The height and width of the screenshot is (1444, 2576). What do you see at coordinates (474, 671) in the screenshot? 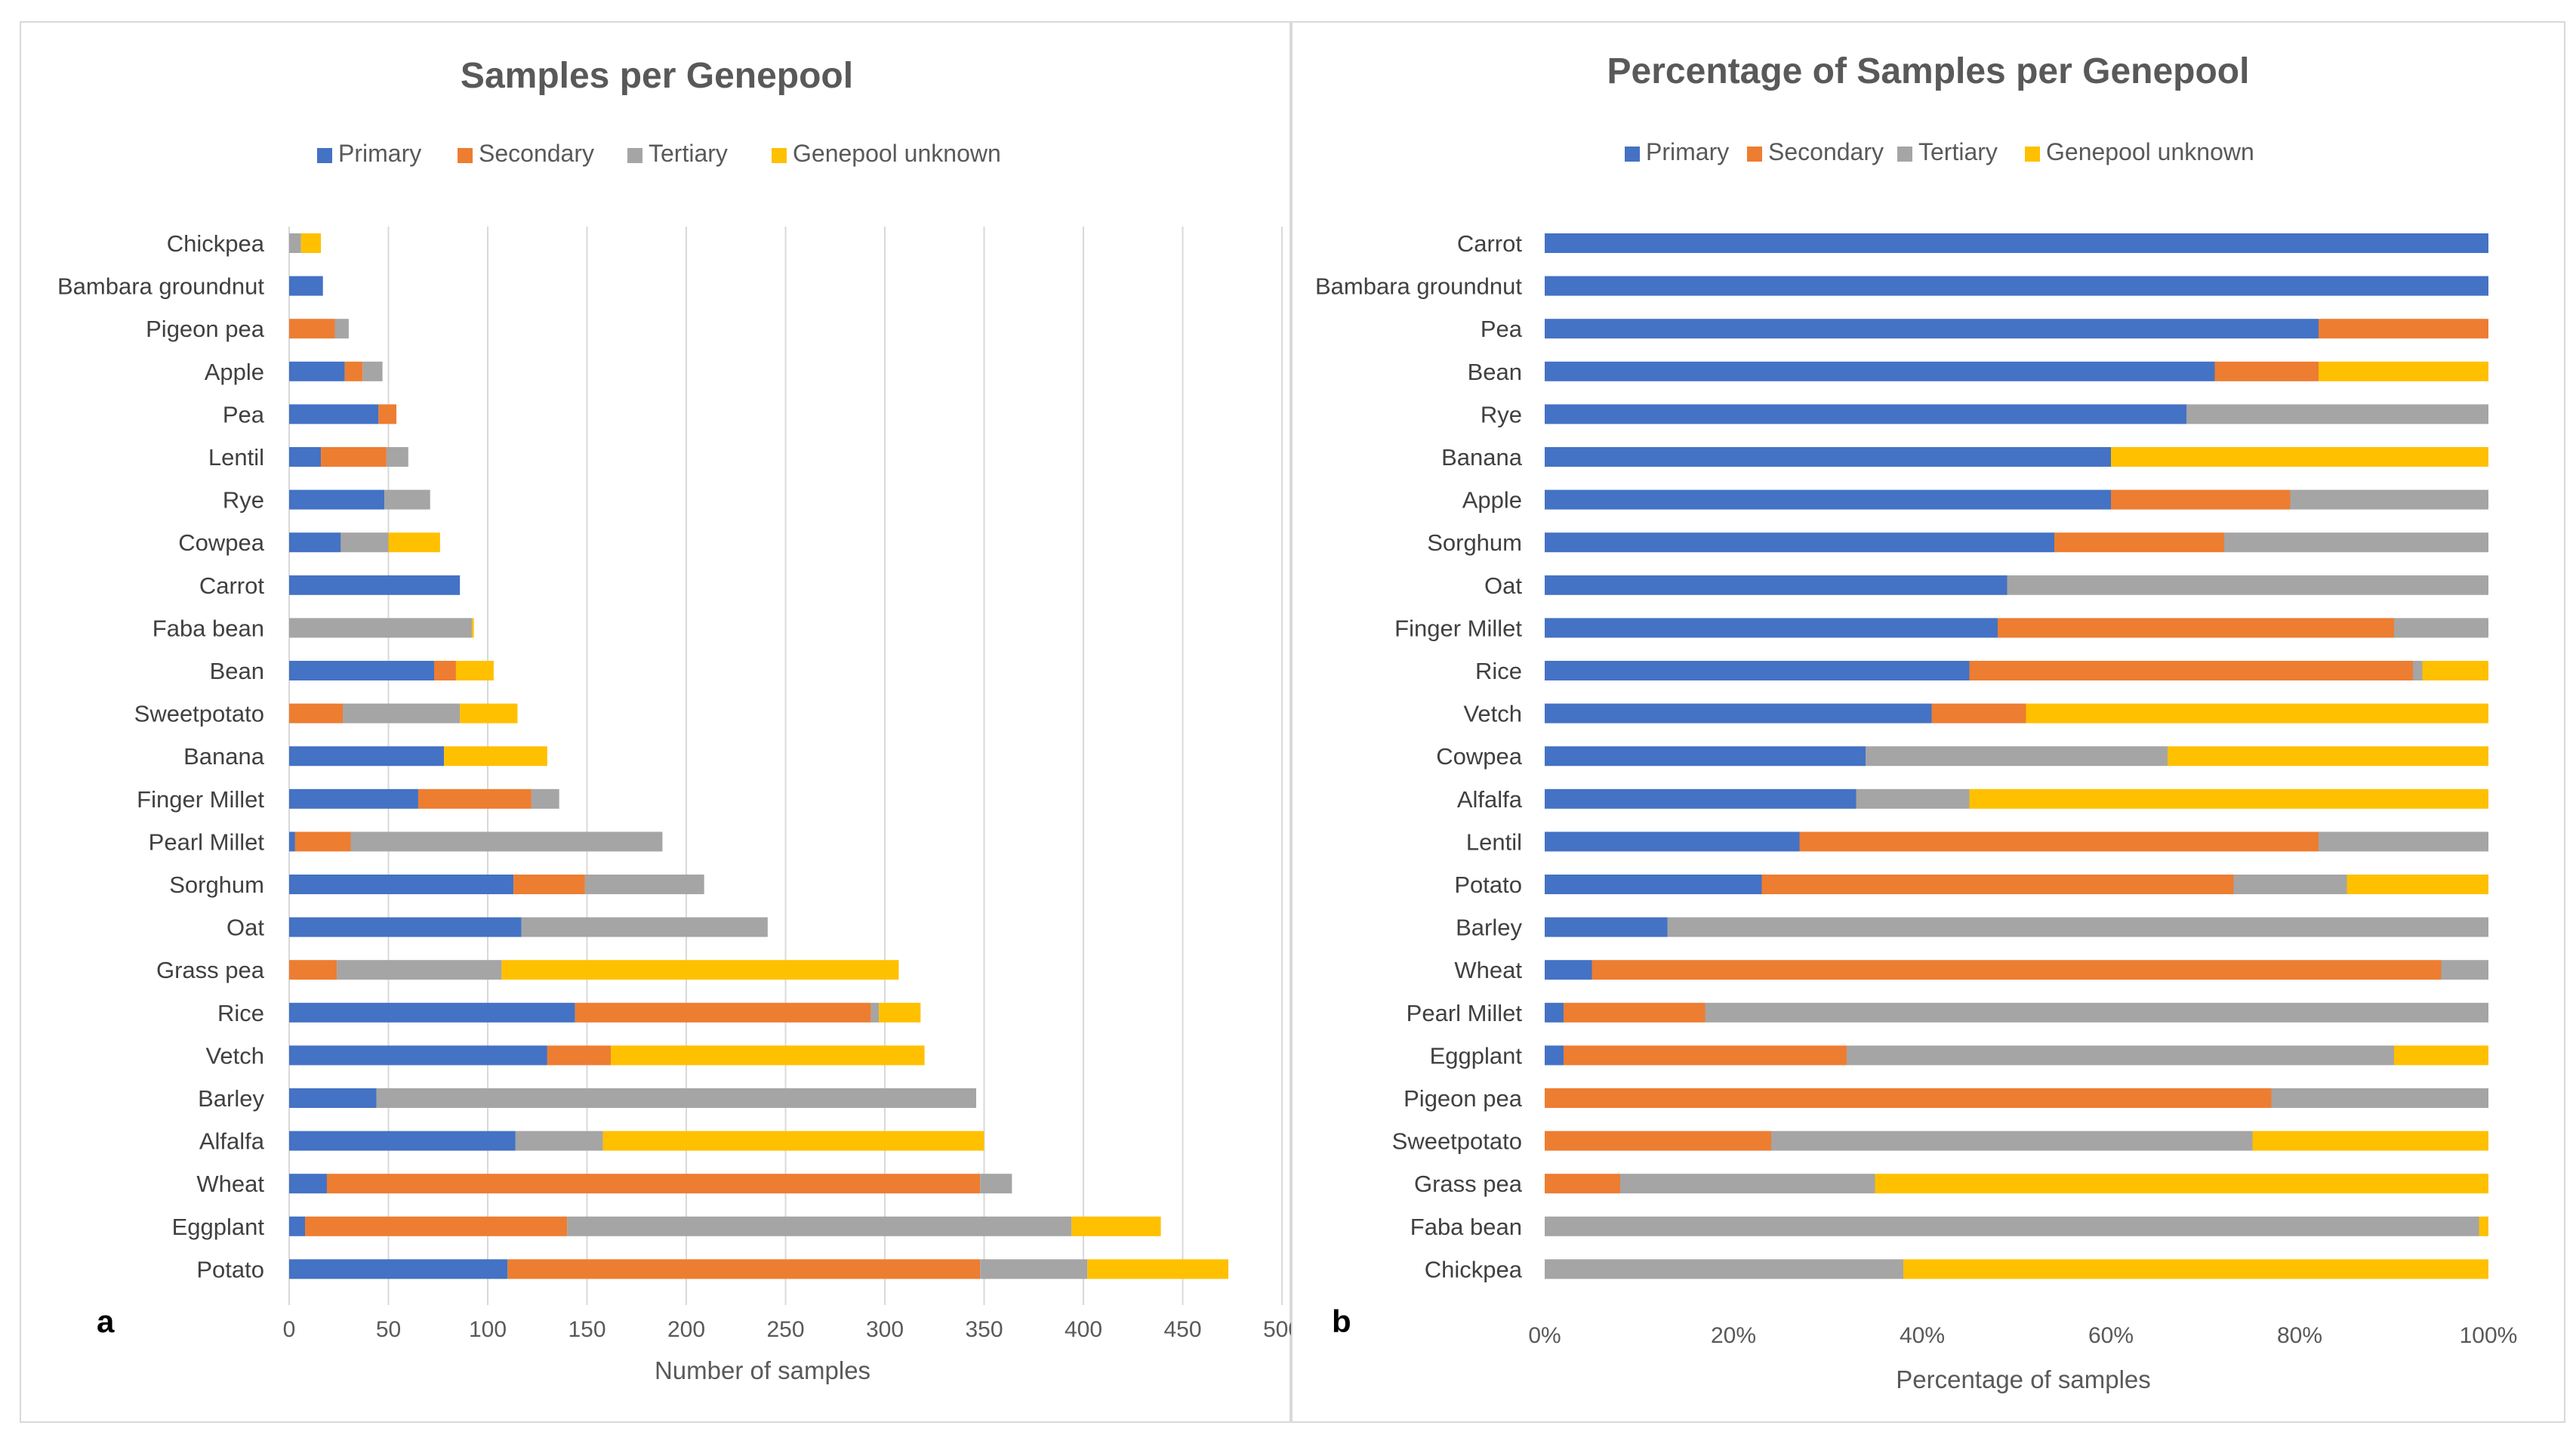
I see `chart-a-bar-bean-genepool-unknown` at bounding box center [474, 671].